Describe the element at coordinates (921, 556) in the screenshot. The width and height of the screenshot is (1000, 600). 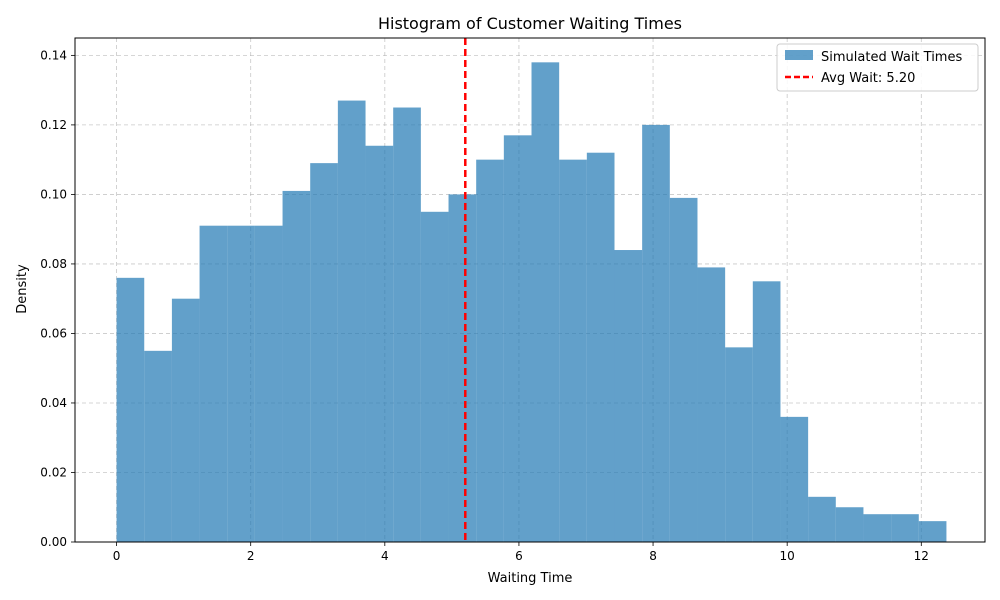
I see `x-tick-label: 12` at that location.